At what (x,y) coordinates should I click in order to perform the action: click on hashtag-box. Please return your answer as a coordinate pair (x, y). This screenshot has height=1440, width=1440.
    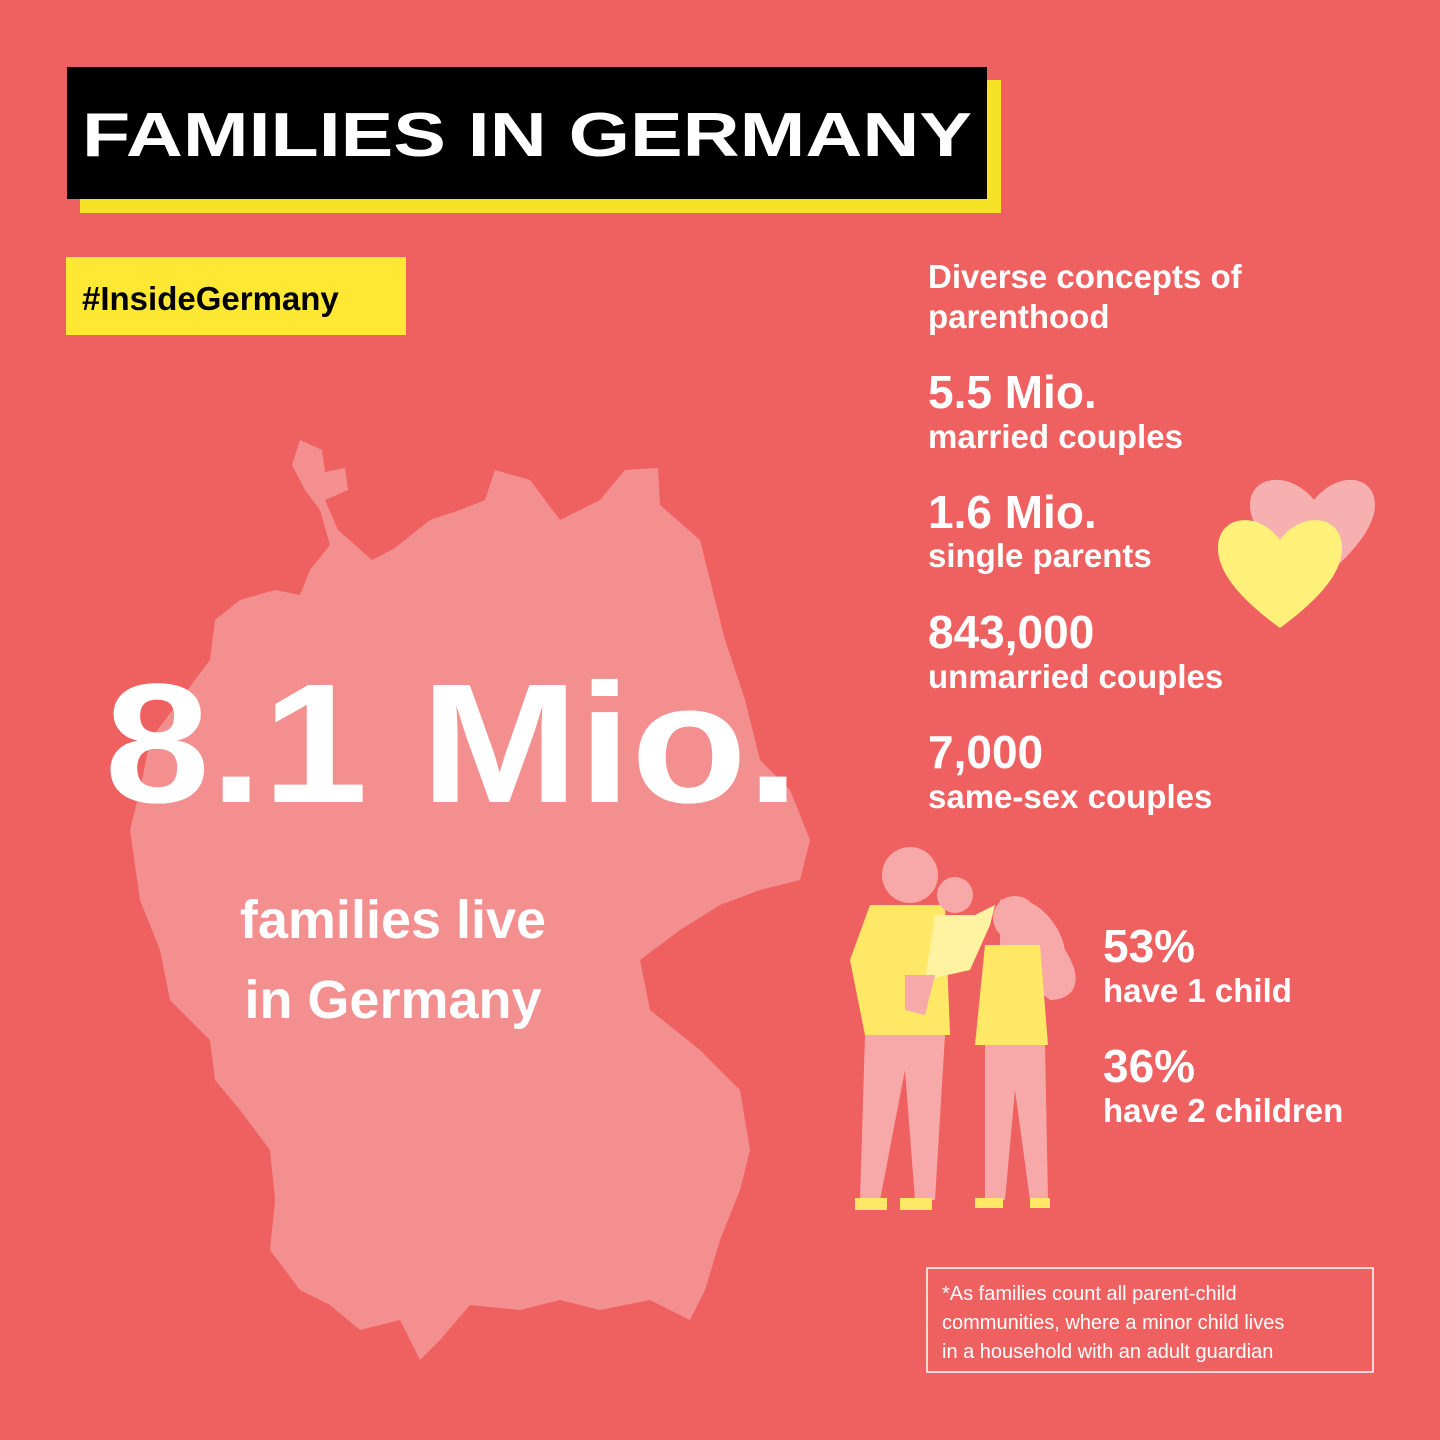
    Looking at the image, I should click on (236, 296).